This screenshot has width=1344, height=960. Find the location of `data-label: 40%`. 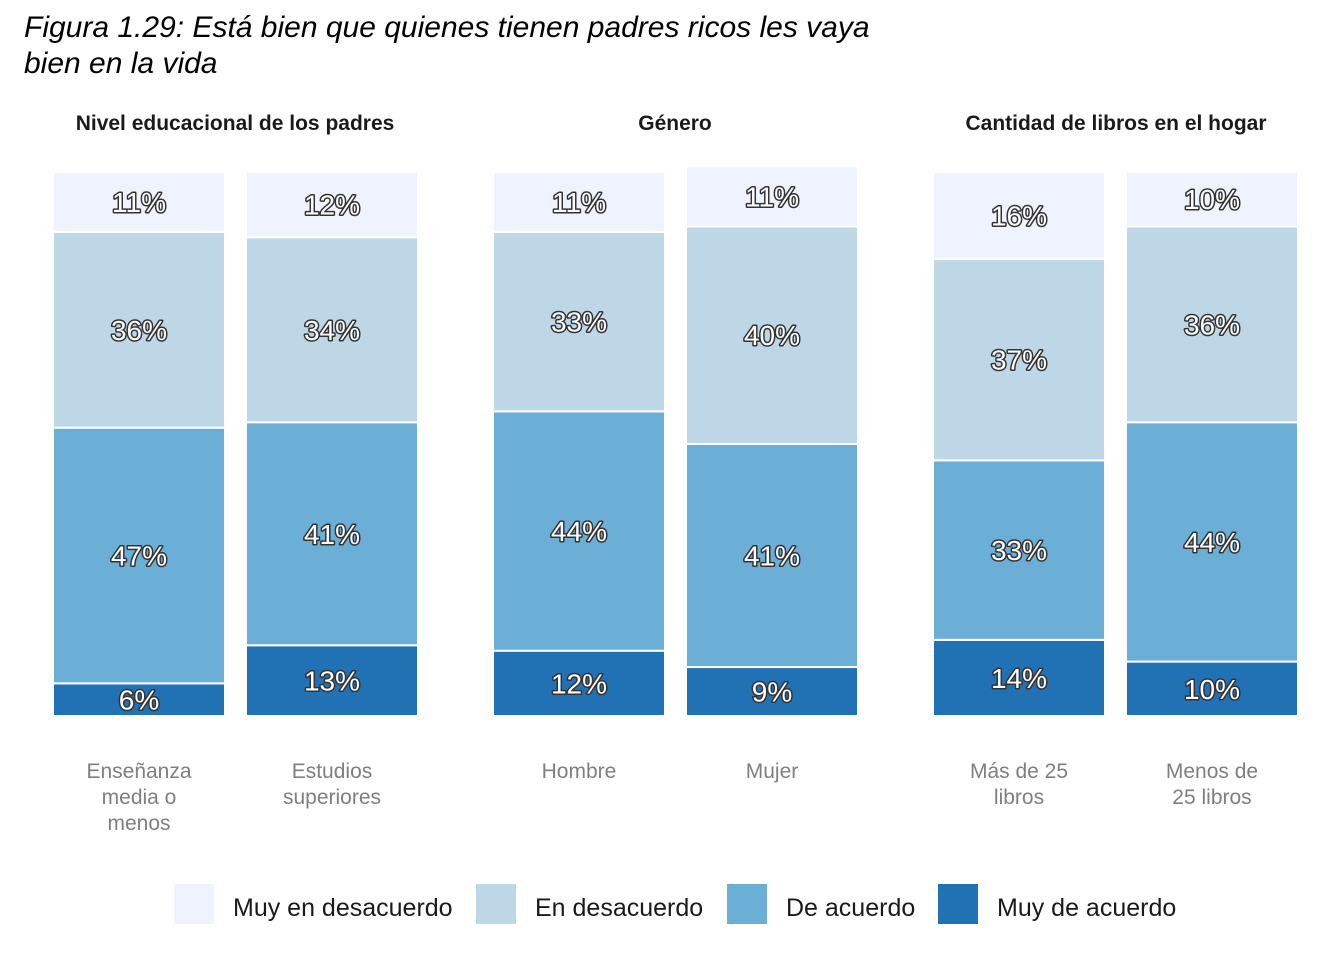

data-label: 40% is located at coordinates (772, 335).